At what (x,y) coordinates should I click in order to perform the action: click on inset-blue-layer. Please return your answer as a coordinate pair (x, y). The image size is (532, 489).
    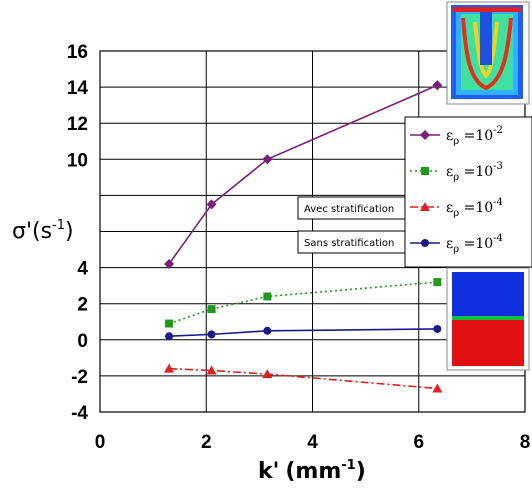
    Looking at the image, I should click on (488, 295).